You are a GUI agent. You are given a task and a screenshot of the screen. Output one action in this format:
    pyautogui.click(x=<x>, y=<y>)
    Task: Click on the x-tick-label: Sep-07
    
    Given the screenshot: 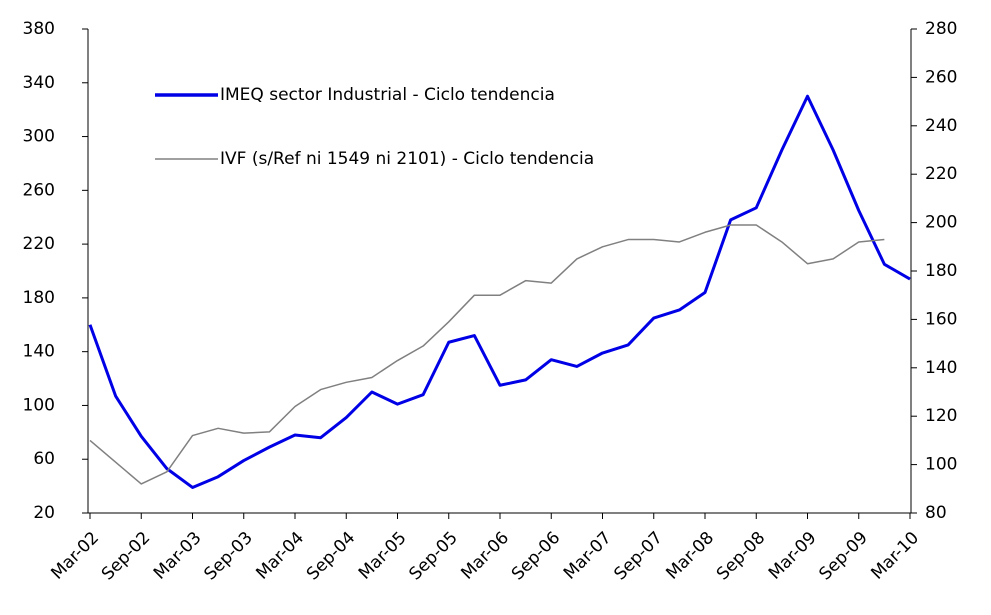 What is the action you would take?
    pyautogui.click(x=638, y=556)
    